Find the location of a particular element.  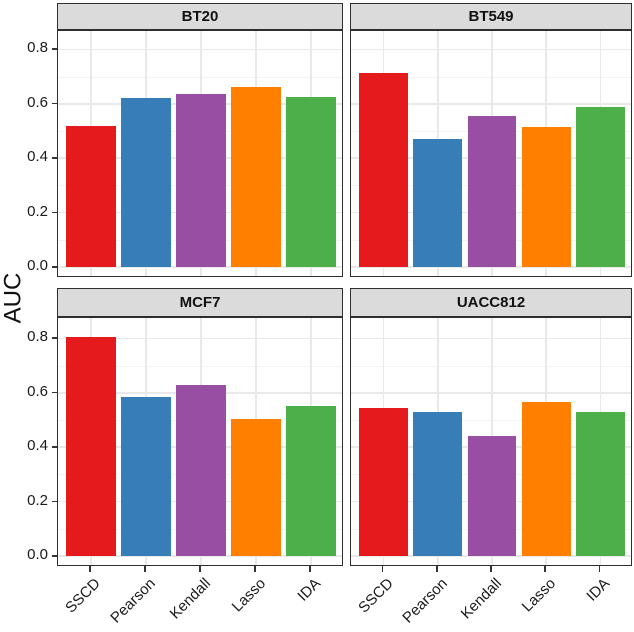

facet-strip: BT549 is located at coordinates (491, 16).